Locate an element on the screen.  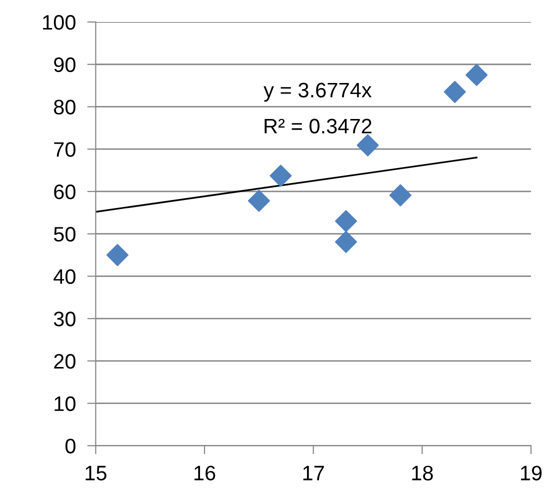
y-tick-label: 30 is located at coordinates (65, 319).